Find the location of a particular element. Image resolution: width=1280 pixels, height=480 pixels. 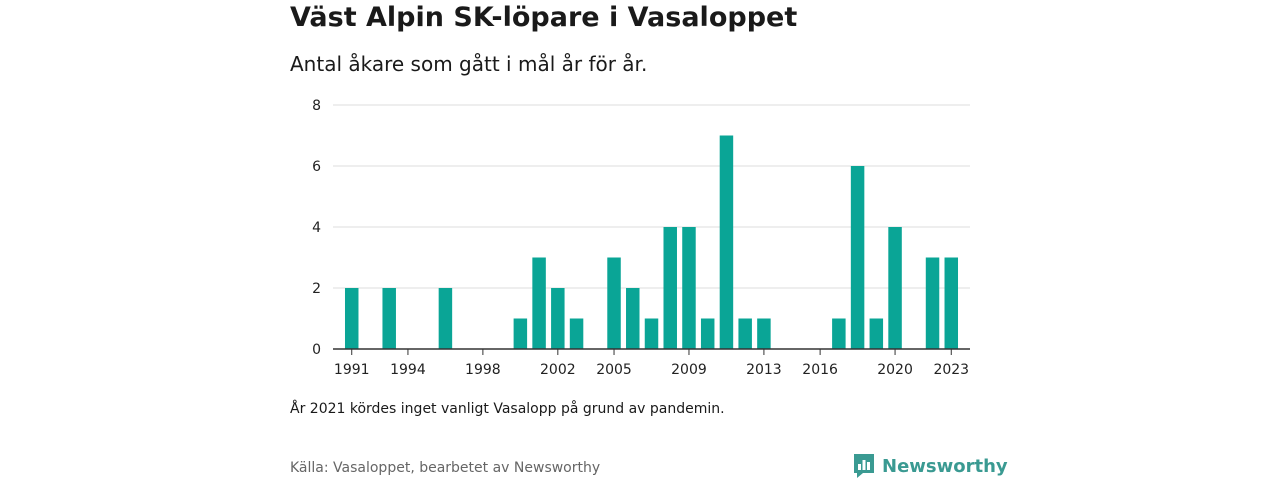

x-tick-label: 2009 is located at coordinates (689, 370).